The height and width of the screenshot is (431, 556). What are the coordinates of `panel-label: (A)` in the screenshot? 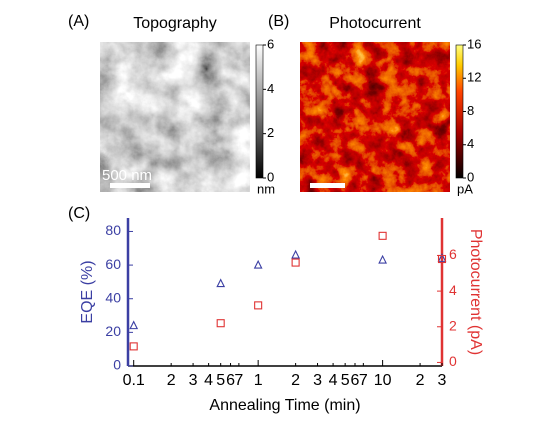 It's located at (78, 21).